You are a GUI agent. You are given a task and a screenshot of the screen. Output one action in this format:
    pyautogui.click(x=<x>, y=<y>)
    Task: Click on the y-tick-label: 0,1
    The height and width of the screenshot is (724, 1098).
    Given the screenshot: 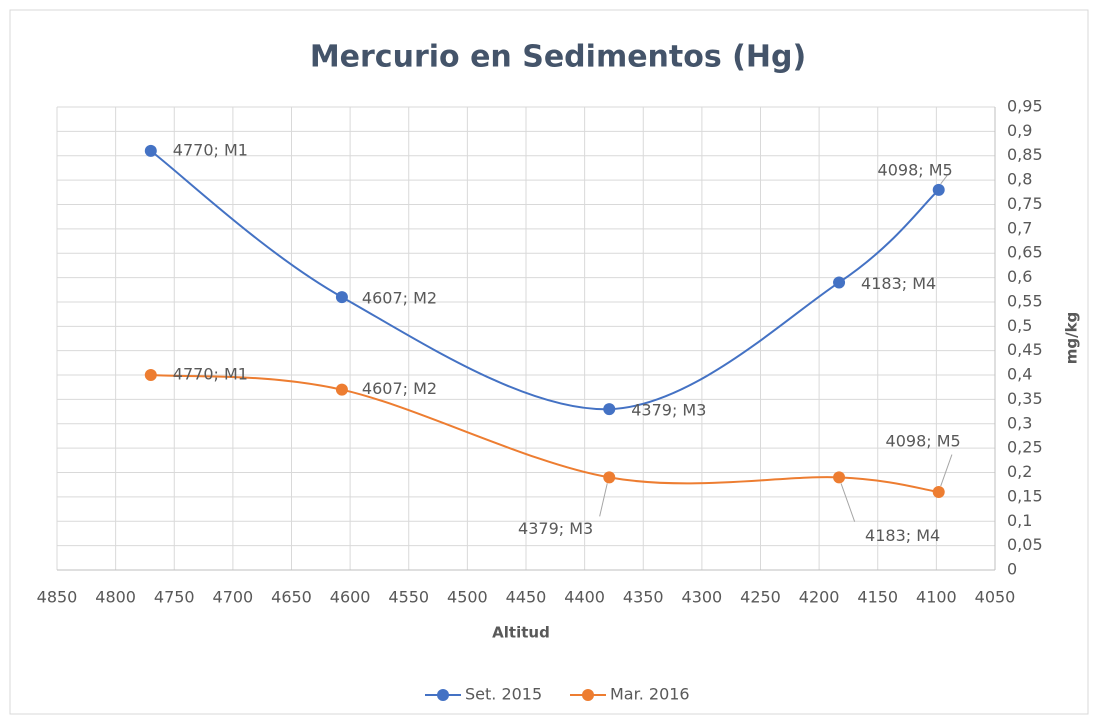 What is the action you would take?
    pyautogui.click(x=1019, y=520)
    